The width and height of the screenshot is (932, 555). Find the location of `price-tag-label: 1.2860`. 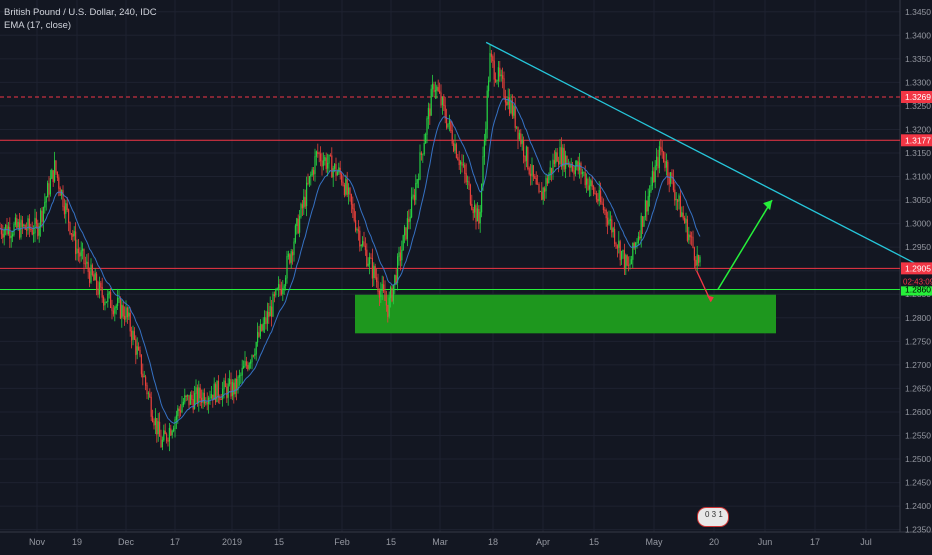

price-tag-label: 1.2860 is located at coordinates (918, 290).